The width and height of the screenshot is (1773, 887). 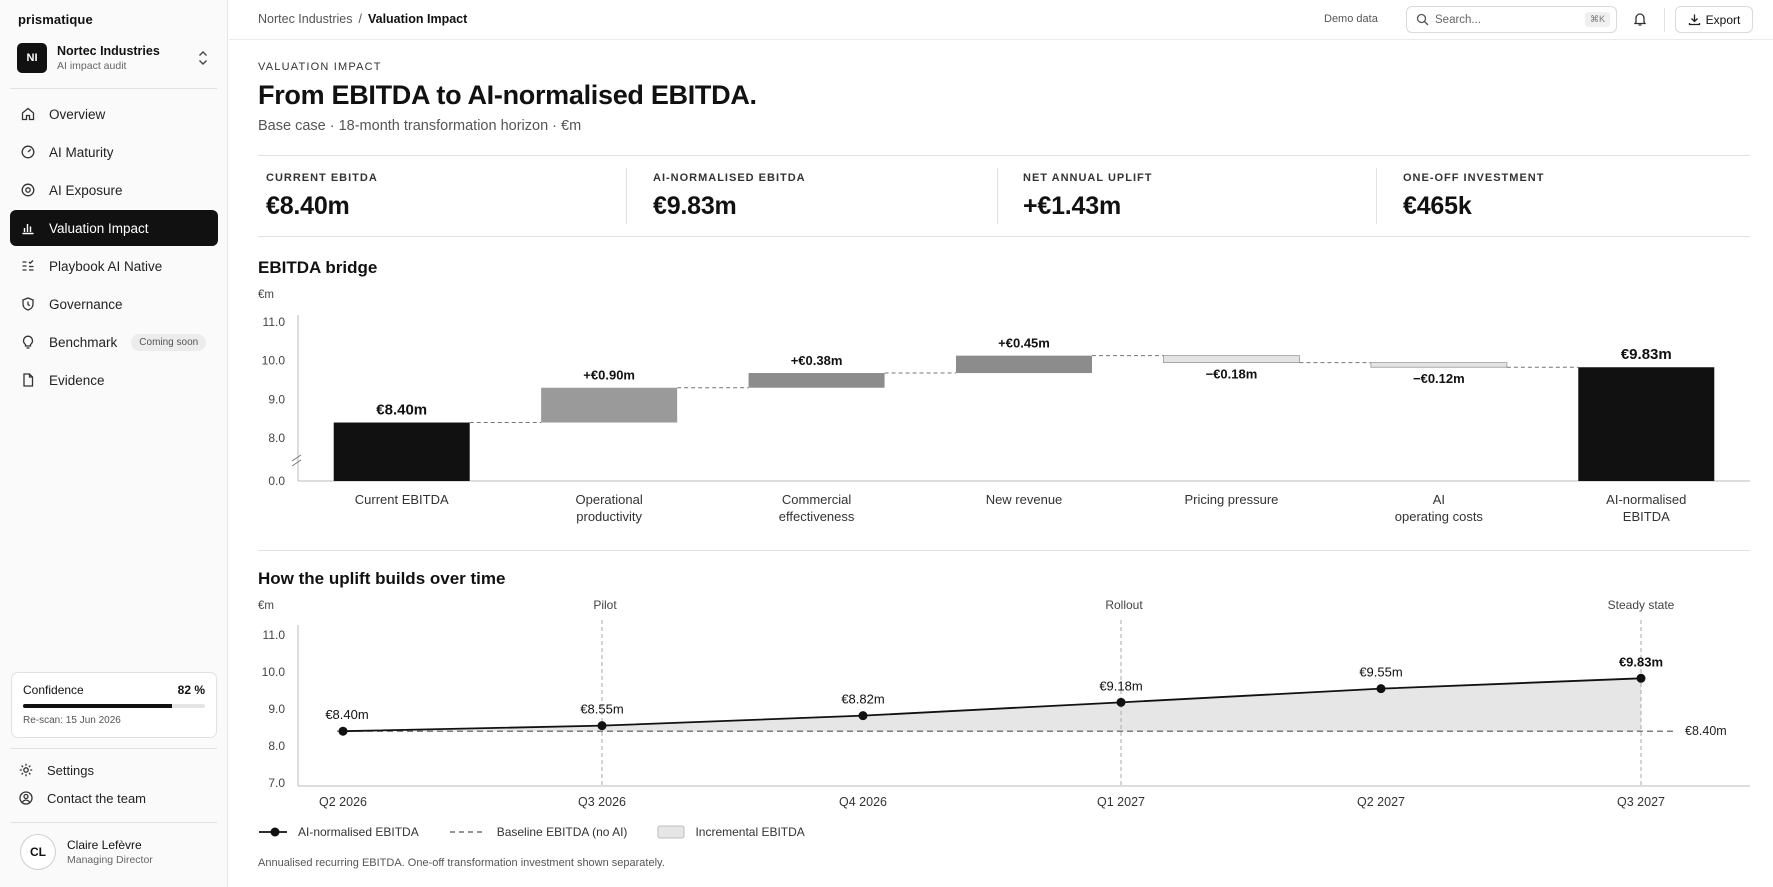 I want to click on x-tick-label: Q3 2027, so click(x=1641, y=802).